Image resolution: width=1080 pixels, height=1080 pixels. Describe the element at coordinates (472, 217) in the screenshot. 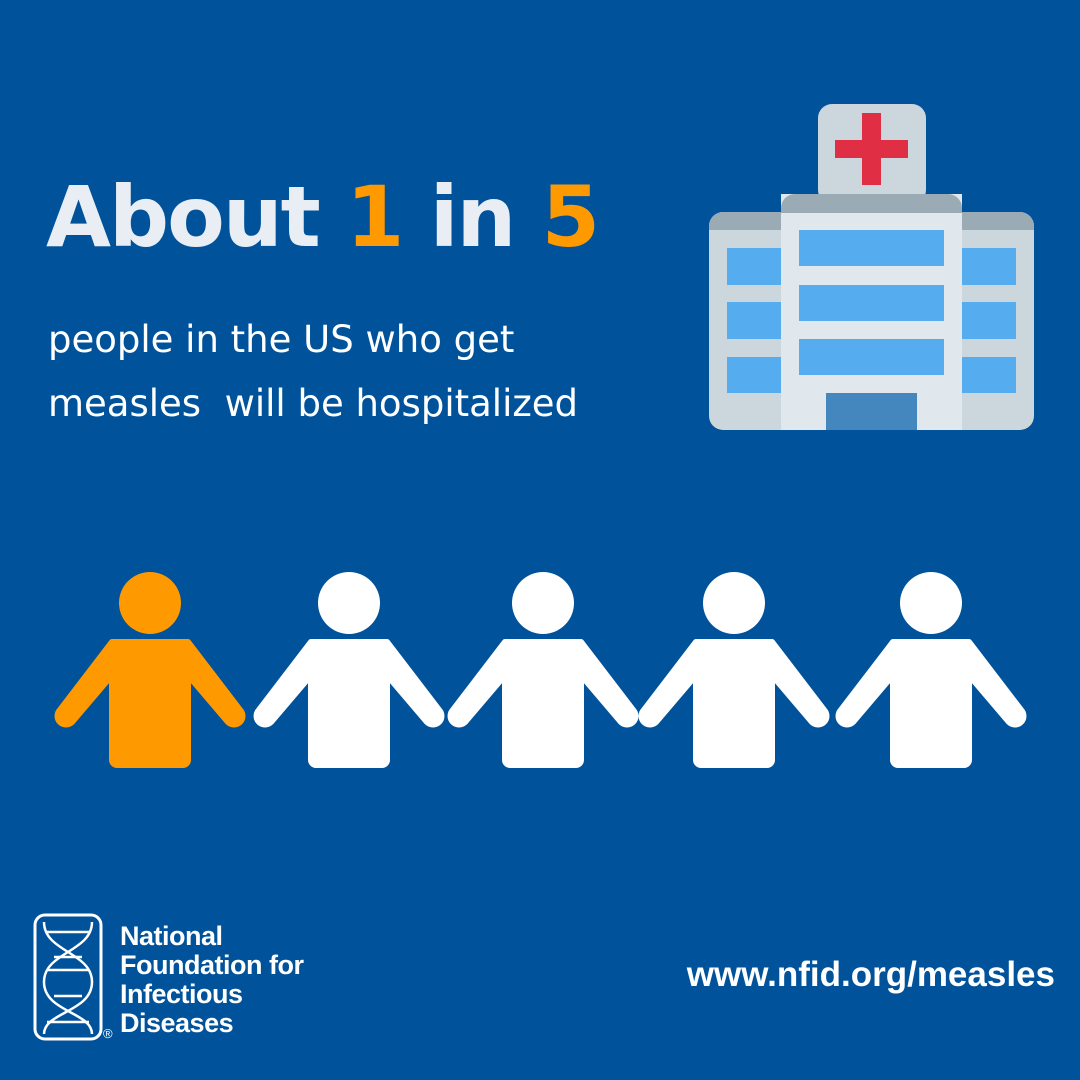

I see `headline-mid: in` at that location.